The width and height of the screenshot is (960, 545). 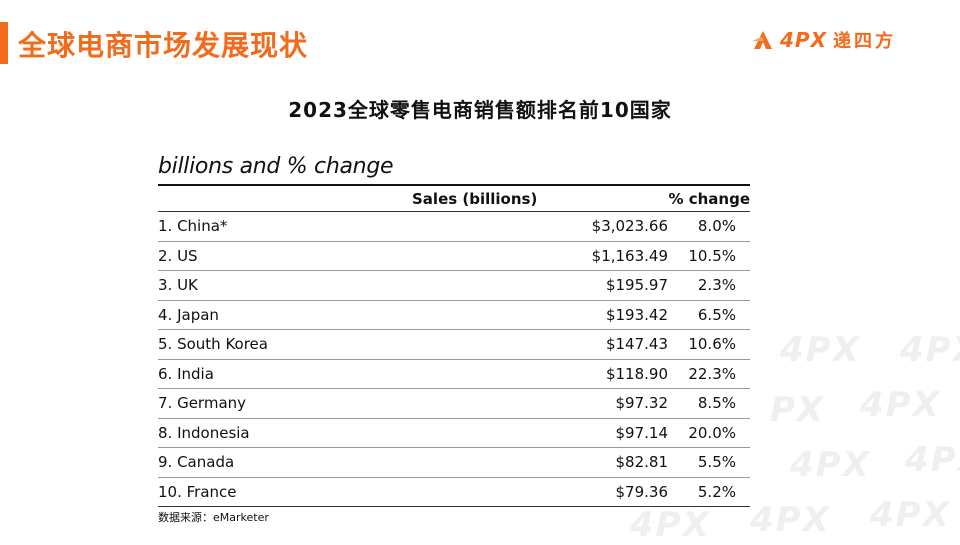 What do you see at coordinates (716, 314) in the screenshot?
I see `change-cell: 6.5%` at bounding box center [716, 314].